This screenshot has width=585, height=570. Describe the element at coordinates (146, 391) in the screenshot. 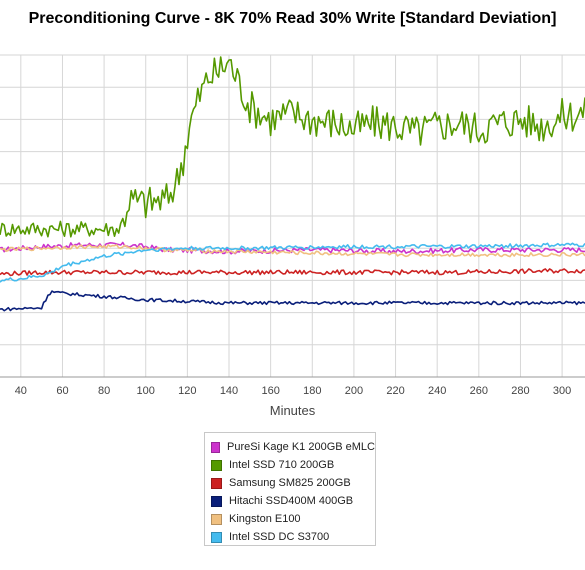

I see `x-tick-label-3: 100` at that location.